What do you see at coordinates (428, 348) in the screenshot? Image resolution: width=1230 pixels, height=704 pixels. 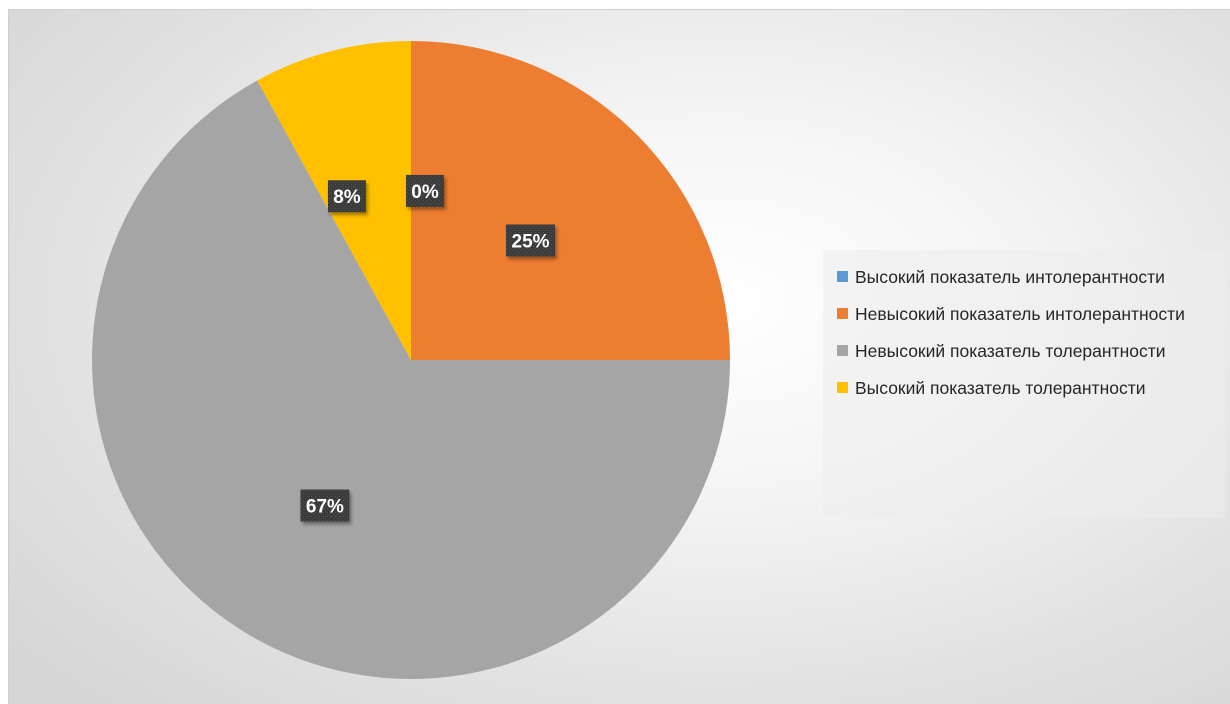 I see `pie-data-labels: 0% 25% 67% 8%` at bounding box center [428, 348].